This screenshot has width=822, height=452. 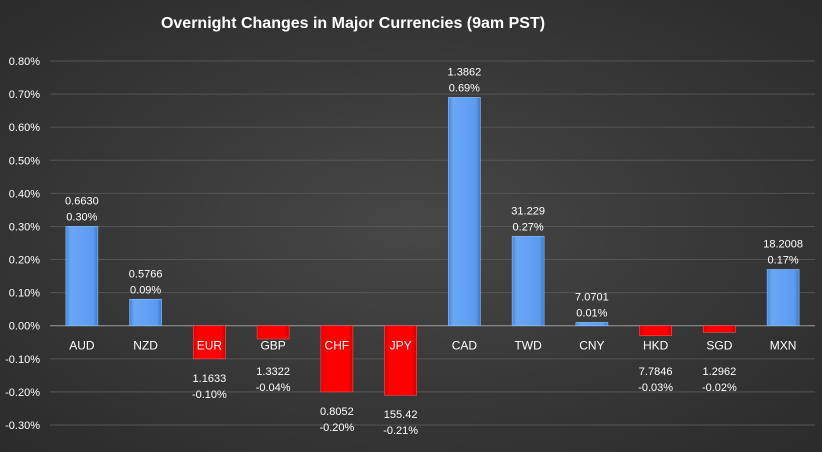 What do you see at coordinates (22, 426) in the screenshot?
I see `y-tick-label: -0.30%` at bounding box center [22, 426].